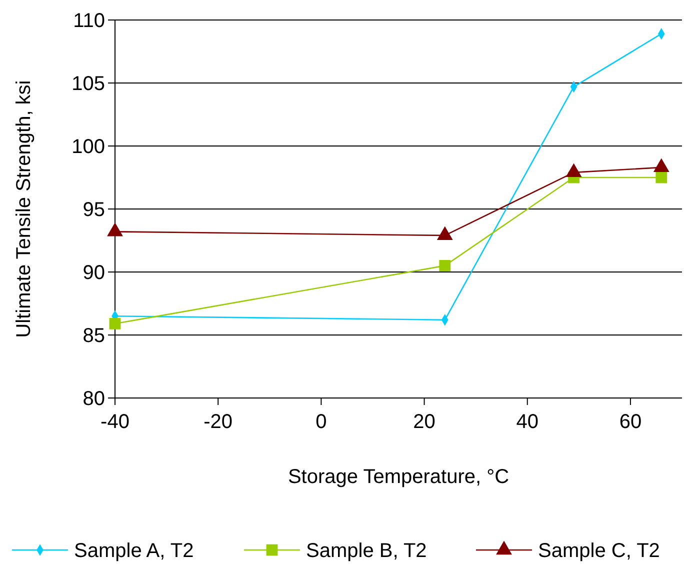 The width and height of the screenshot is (694, 570). I want to click on y-tick-label: 100, so click(88, 147).